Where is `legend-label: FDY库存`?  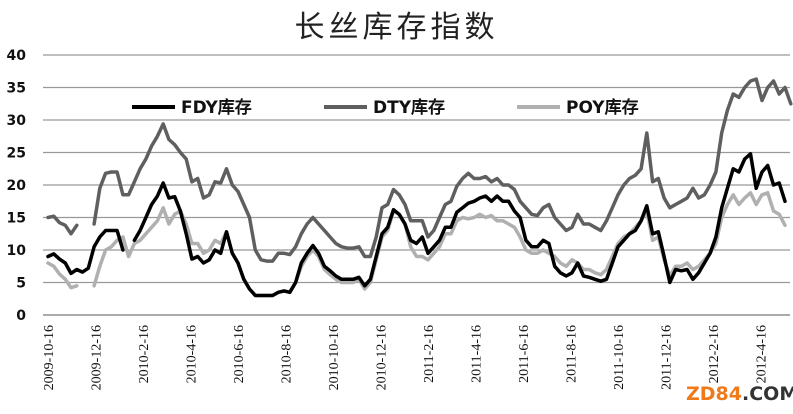
legend-label: FDY库存 is located at coordinates (216, 107).